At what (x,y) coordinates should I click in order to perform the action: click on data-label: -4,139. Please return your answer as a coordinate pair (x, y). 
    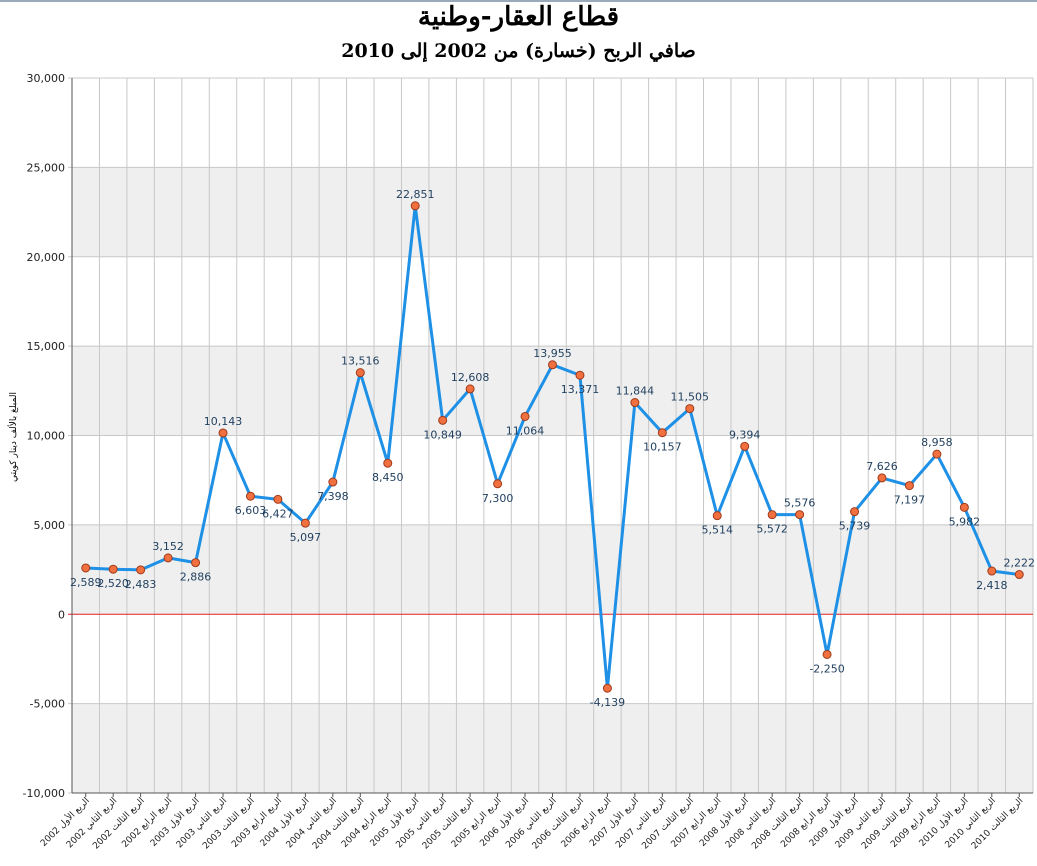
    Looking at the image, I should click on (607, 702).